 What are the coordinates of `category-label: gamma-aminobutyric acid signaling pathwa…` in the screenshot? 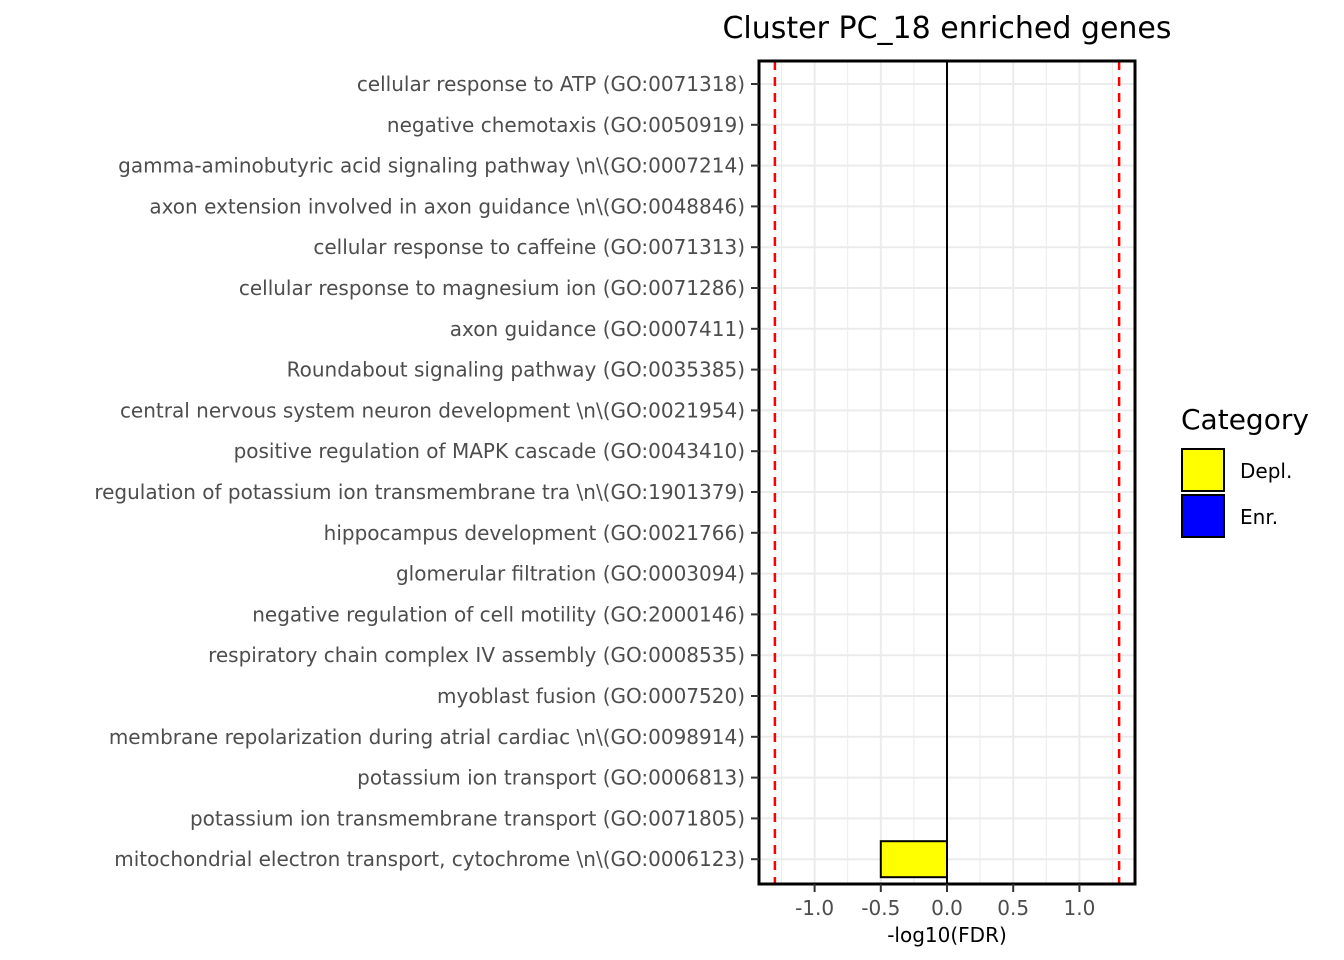 It's located at (431, 166).